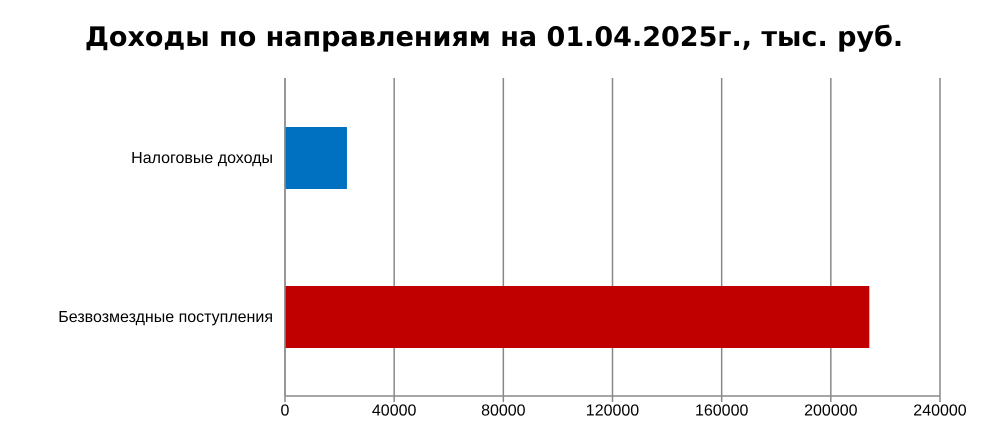  Describe the element at coordinates (394, 411) in the screenshot. I see `x-tick-label: 40000` at that location.